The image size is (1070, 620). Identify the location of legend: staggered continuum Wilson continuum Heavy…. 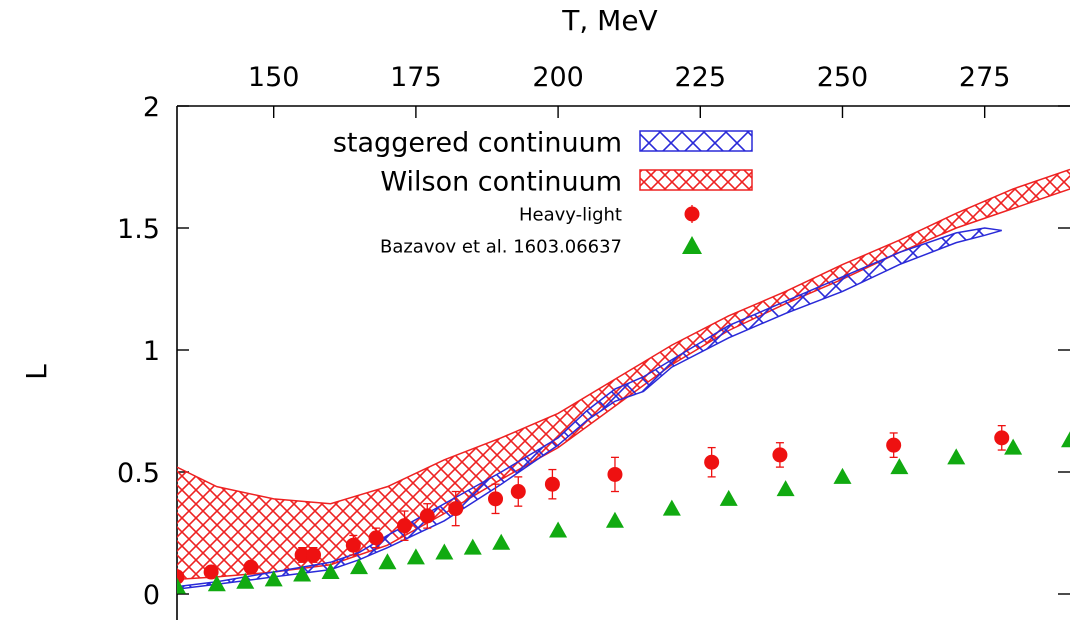
(543, 192).